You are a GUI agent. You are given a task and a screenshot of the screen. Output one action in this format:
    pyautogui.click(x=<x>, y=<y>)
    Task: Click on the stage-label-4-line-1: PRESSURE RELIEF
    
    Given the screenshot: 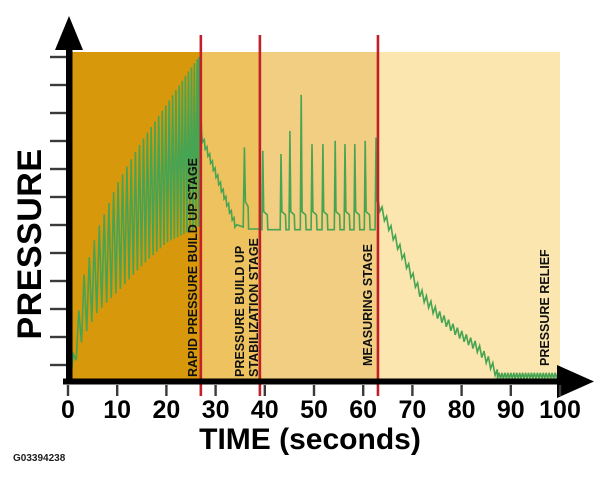 What is the action you would take?
    pyautogui.click(x=545, y=307)
    